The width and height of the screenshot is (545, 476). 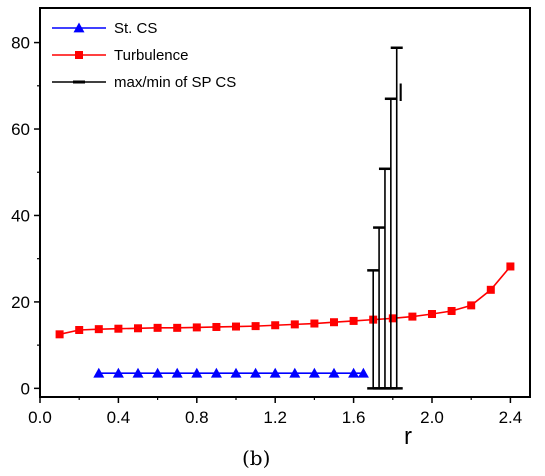 I want to click on x-tick-label: 2.4, so click(x=511, y=417).